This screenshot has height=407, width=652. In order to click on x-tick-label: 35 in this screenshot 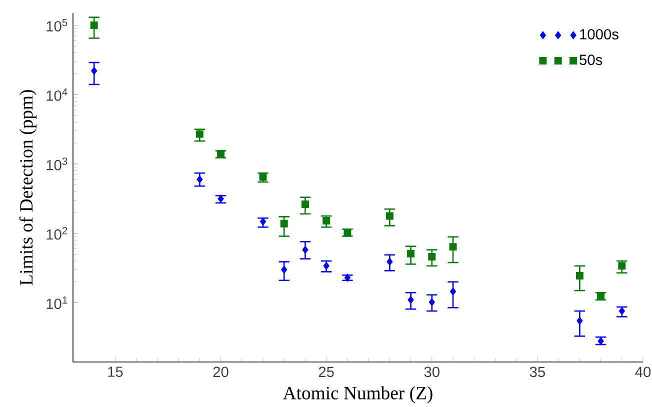, I will do `click(537, 372)`.